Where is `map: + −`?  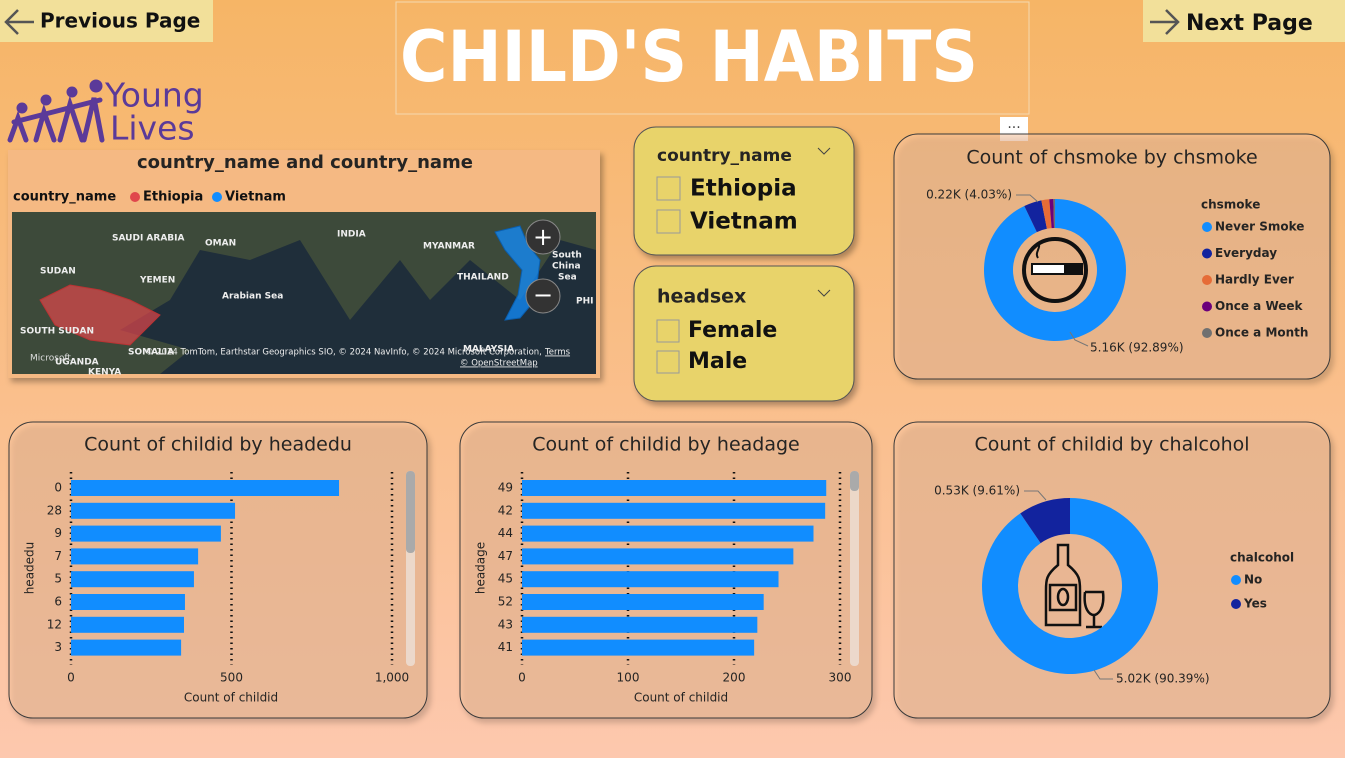 map: + − is located at coordinates (304, 293).